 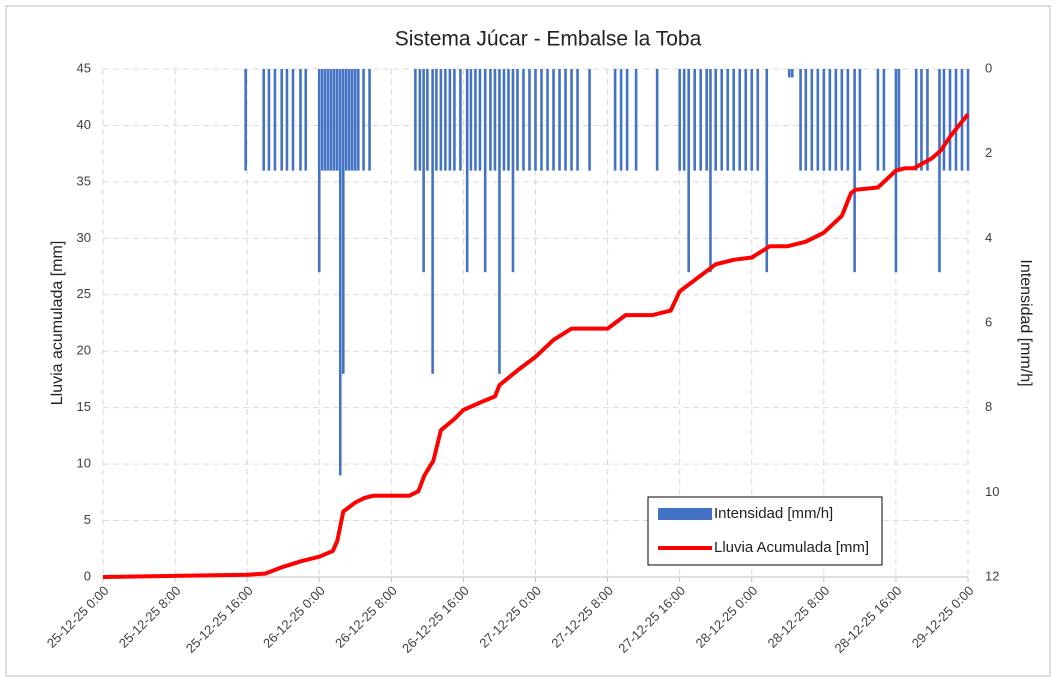 I want to click on y-axis-label: Lluvia acumulada [mm], so click(x=57, y=323).